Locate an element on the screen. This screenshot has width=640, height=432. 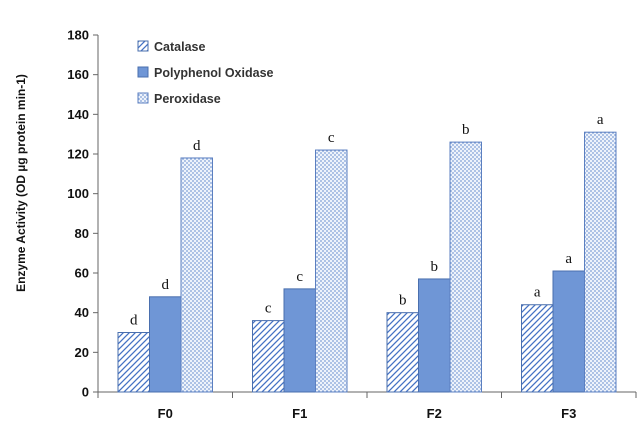
bar-polyphenol-oxidase-f0 is located at coordinates (165, 344).